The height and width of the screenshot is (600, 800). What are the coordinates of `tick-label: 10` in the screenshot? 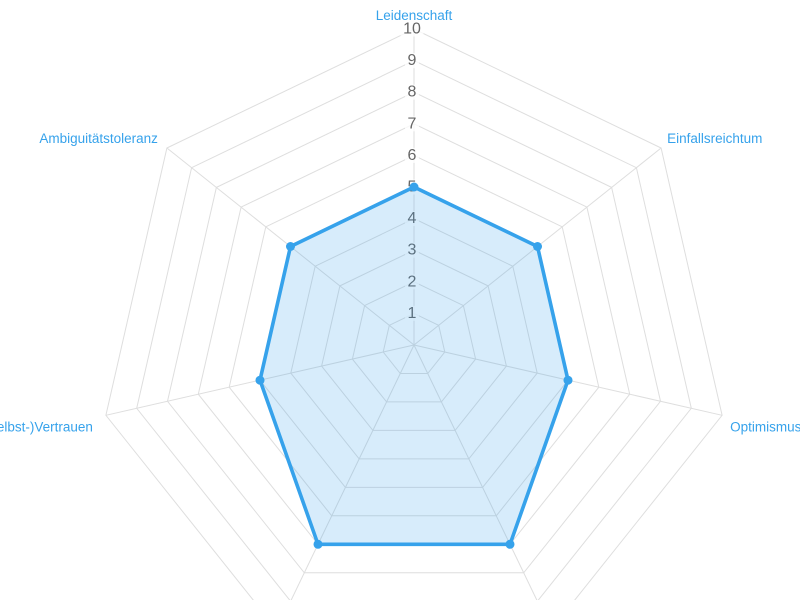 It's located at (412, 29).